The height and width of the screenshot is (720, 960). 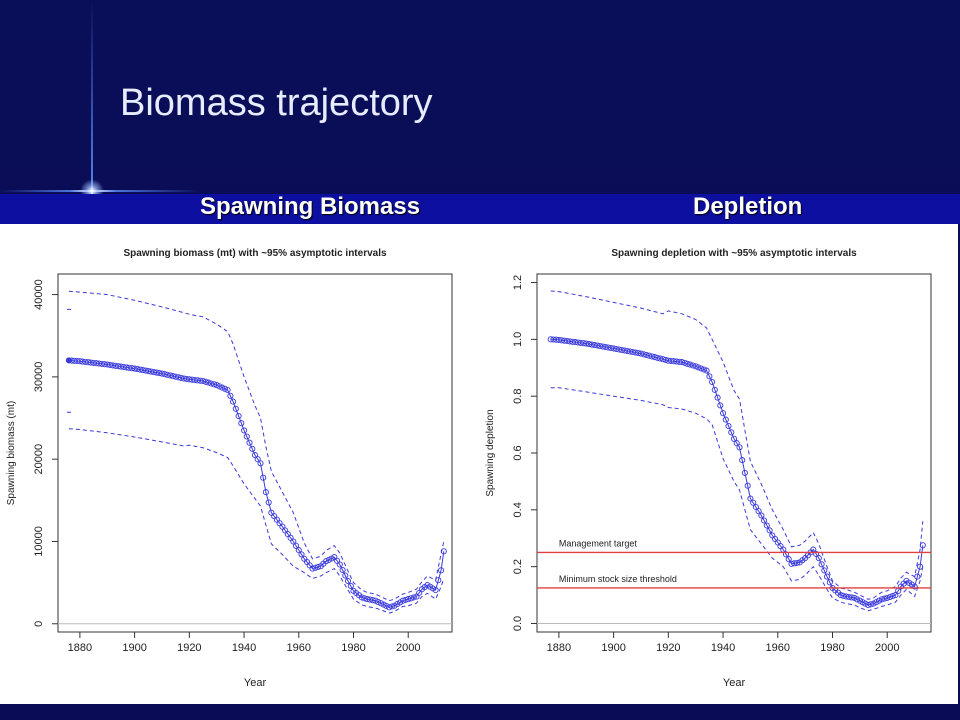 What do you see at coordinates (598, 543) in the screenshot?
I see `reference-label: Management target` at bounding box center [598, 543].